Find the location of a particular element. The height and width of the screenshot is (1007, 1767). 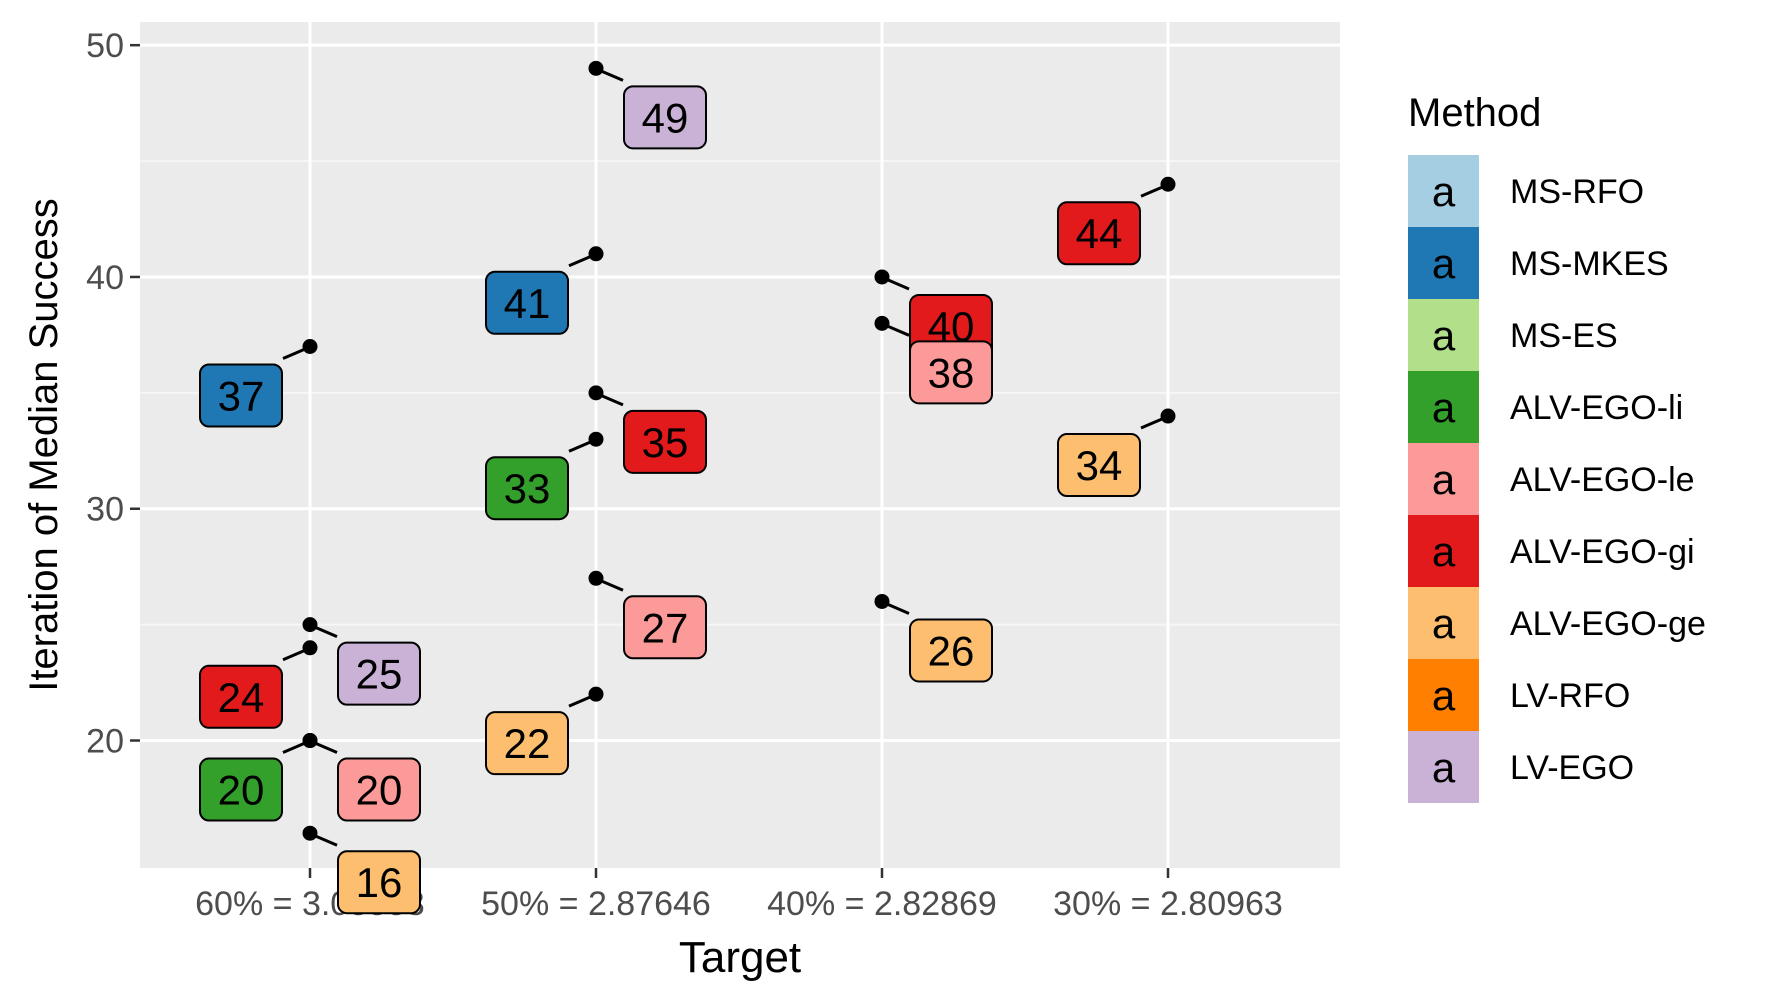

legend-label: ALV-EGO-ge is located at coordinates (1608, 624).